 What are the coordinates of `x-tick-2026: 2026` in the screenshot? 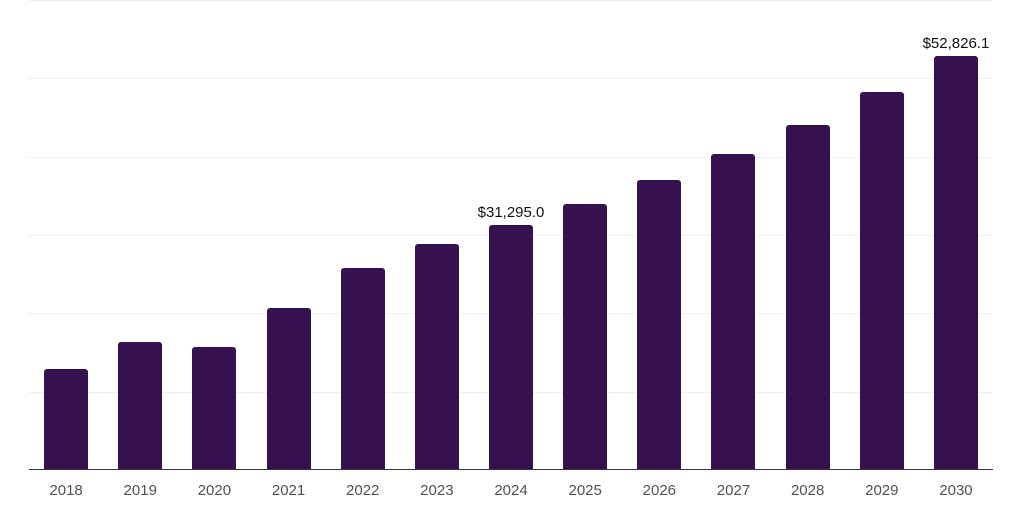 It's located at (659, 490).